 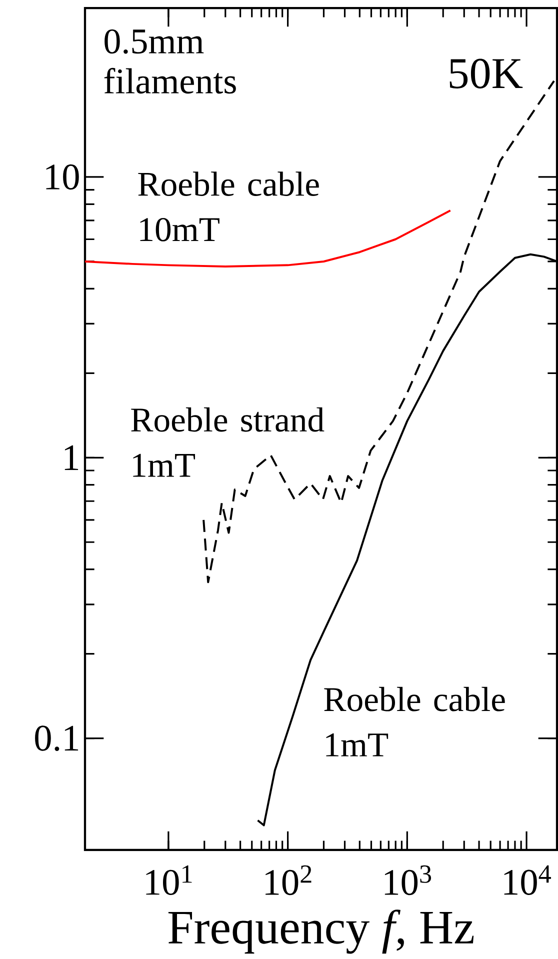 I want to click on annotation: 0.5mm filaments, so click(x=170, y=61).